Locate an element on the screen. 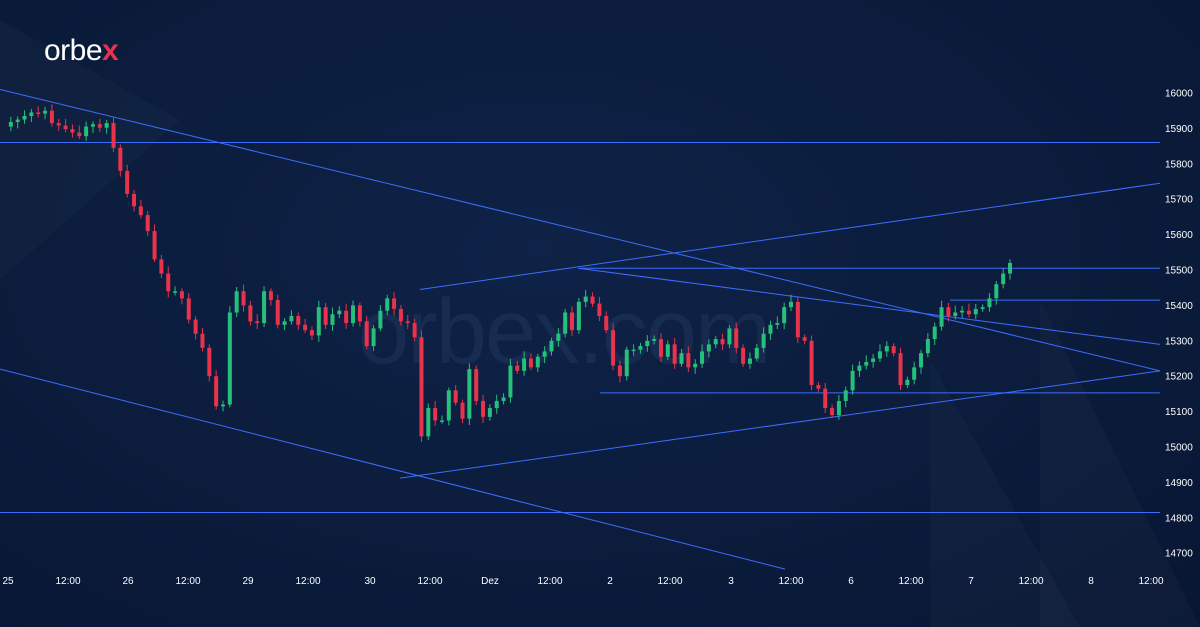  x-tick-label: 29 is located at coordinates (248, 581).